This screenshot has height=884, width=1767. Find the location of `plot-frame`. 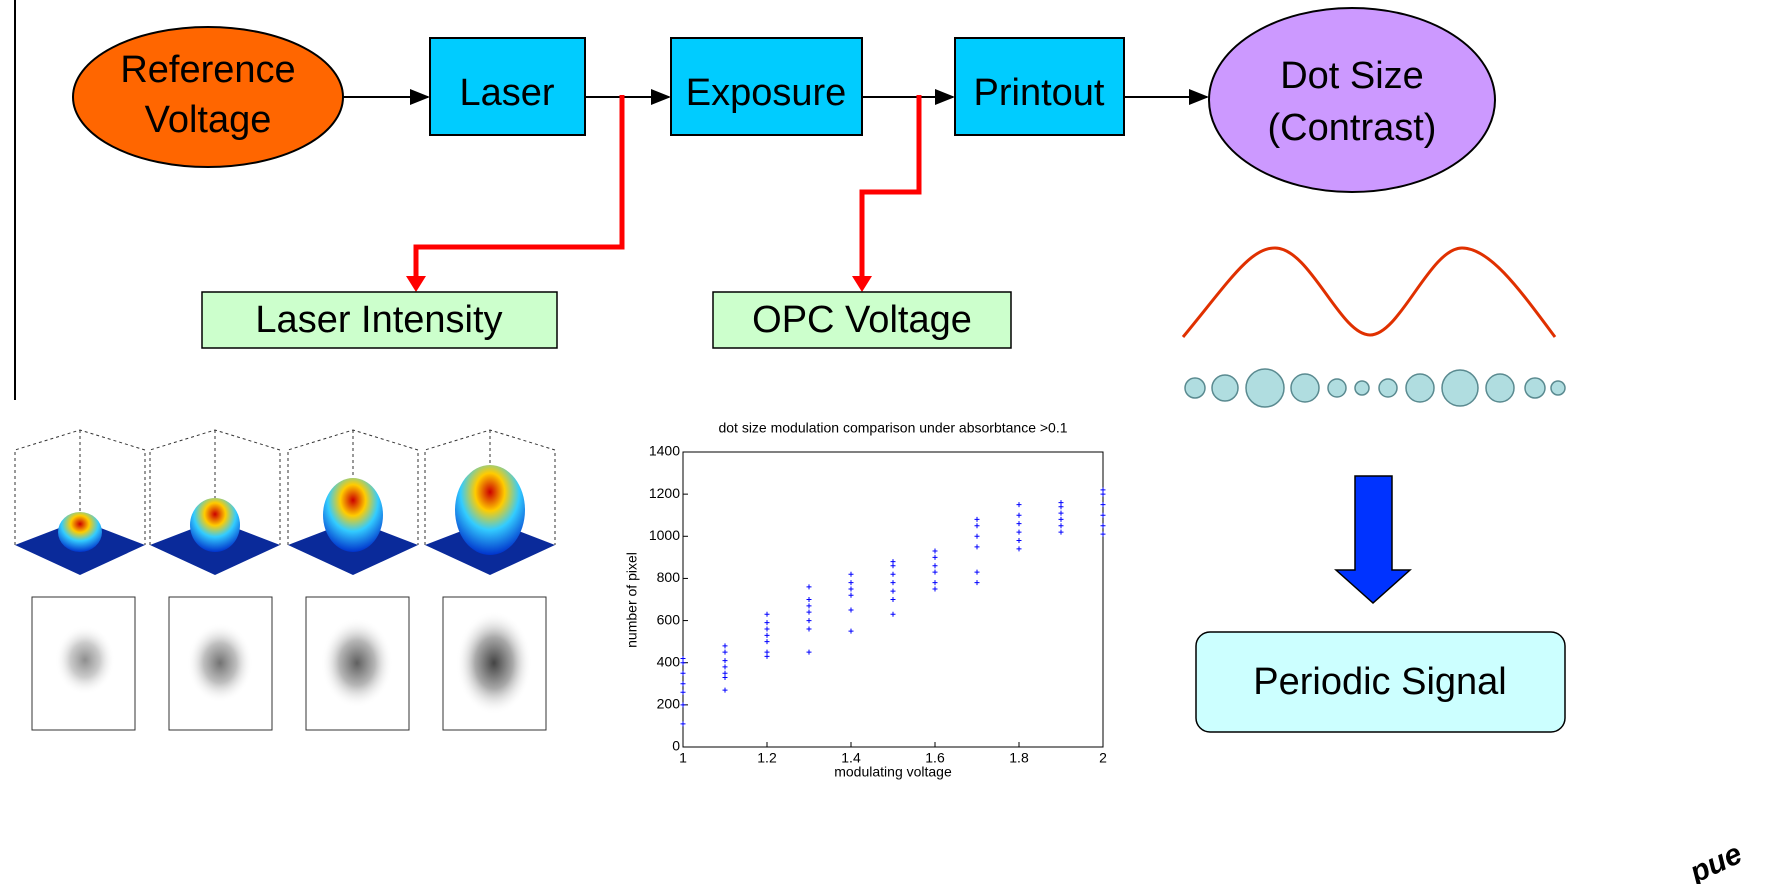

plot-frame is located at coordinates (893, 599).